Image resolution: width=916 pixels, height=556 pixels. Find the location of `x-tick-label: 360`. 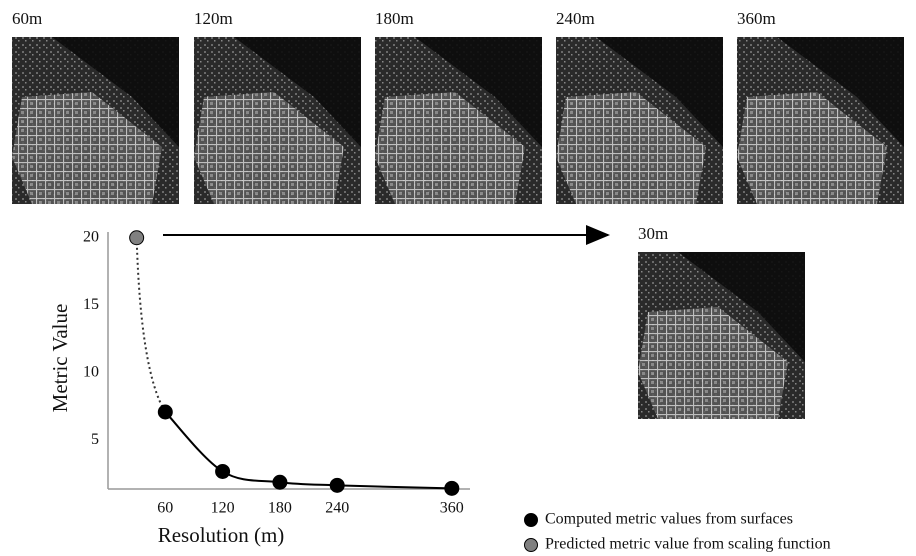

x-tick-label: 360 is located at coordinates (452, 508).